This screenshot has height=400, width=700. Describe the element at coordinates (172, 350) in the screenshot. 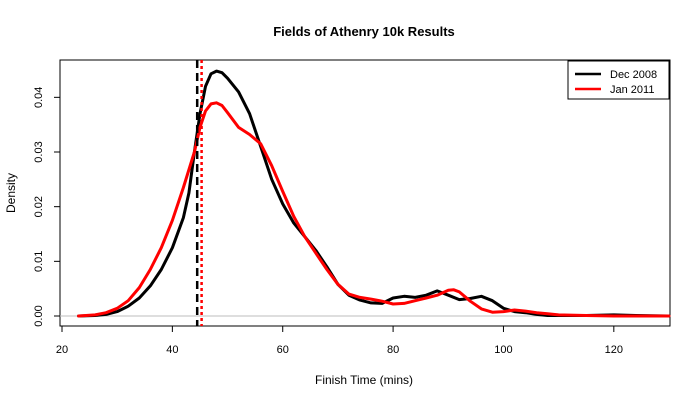

I see `x-tick-label: 40` at that location.